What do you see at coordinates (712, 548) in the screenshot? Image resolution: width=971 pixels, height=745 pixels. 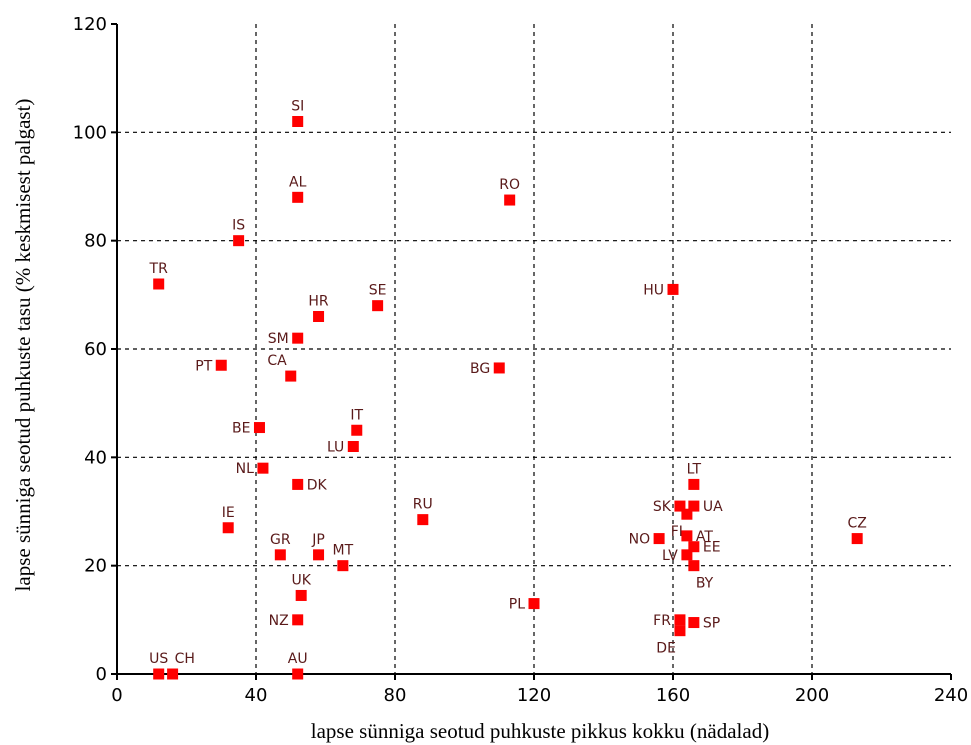 I see `point-label-ee: EE` at bounding box center [712, 548].